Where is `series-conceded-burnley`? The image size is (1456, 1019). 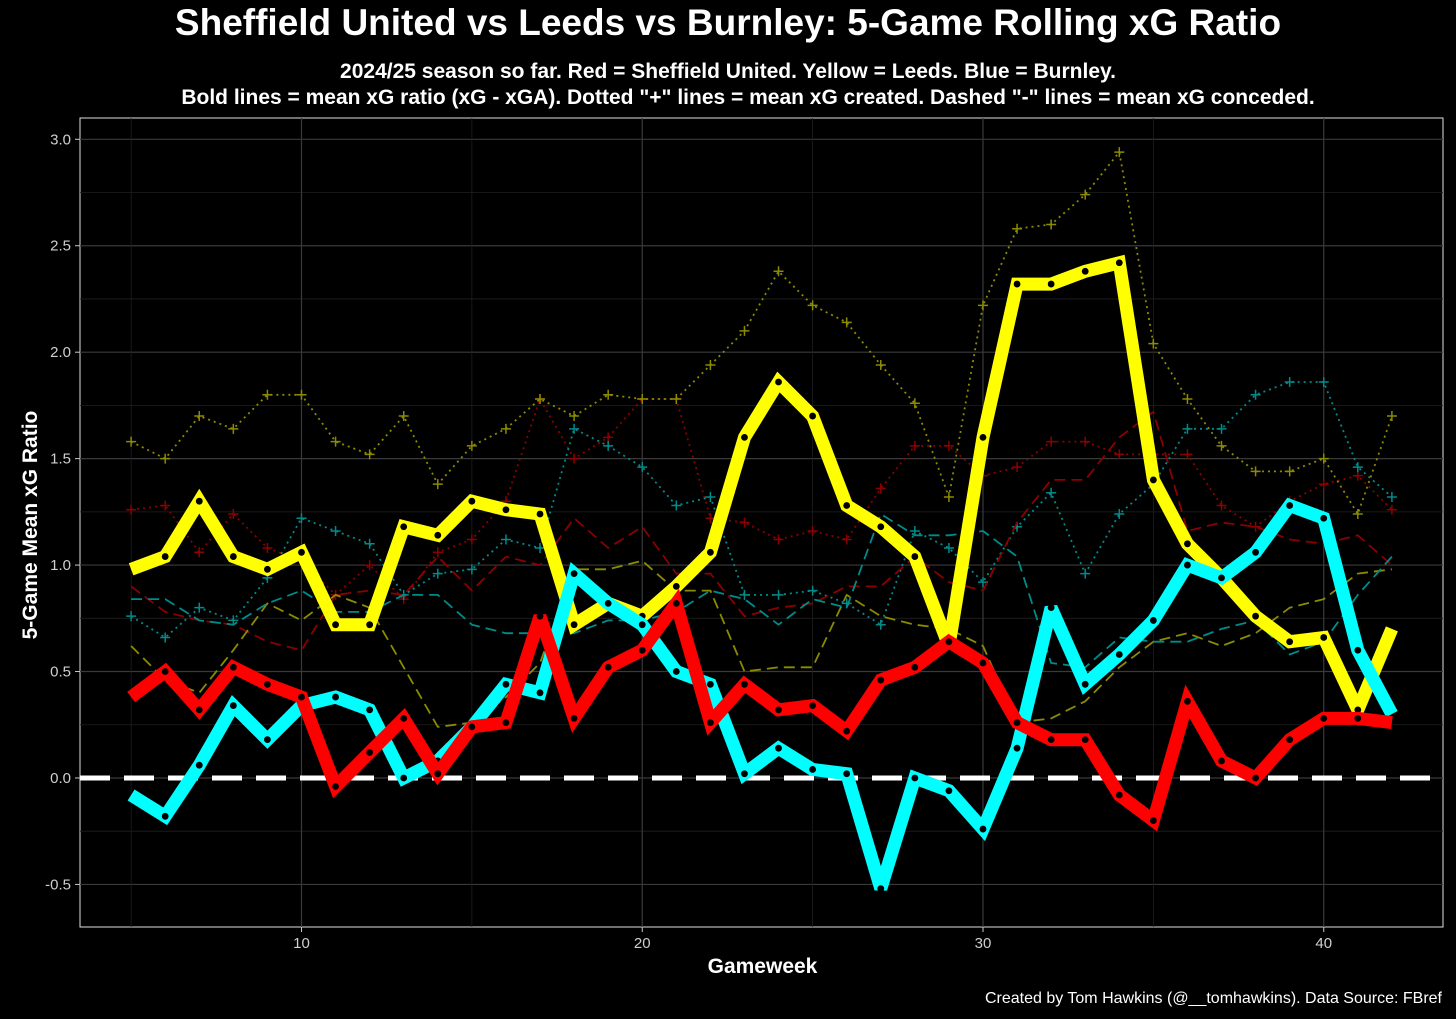
series-conceded-burnley is located at coordinates (762, 591).